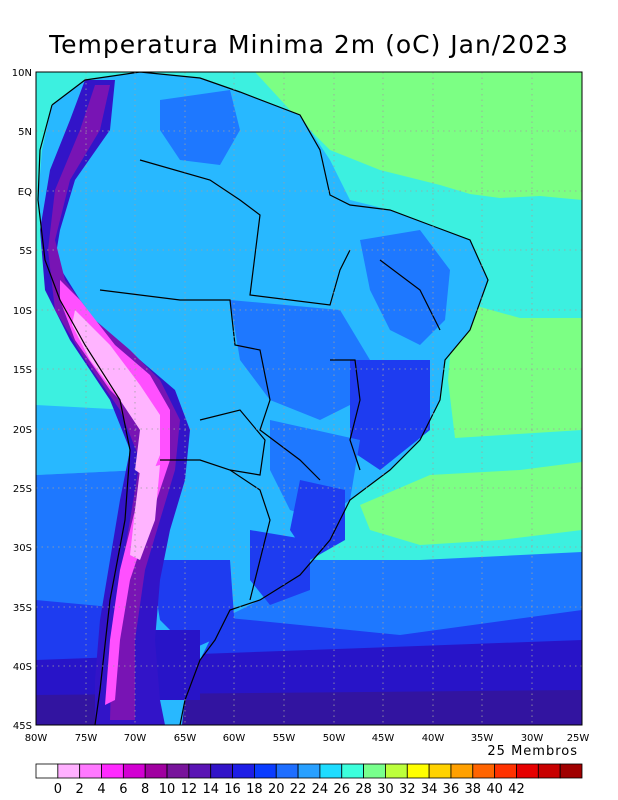 This screenshot has height=800, width=618. I want to click on colorbar-label: 6, so click(123, 789).